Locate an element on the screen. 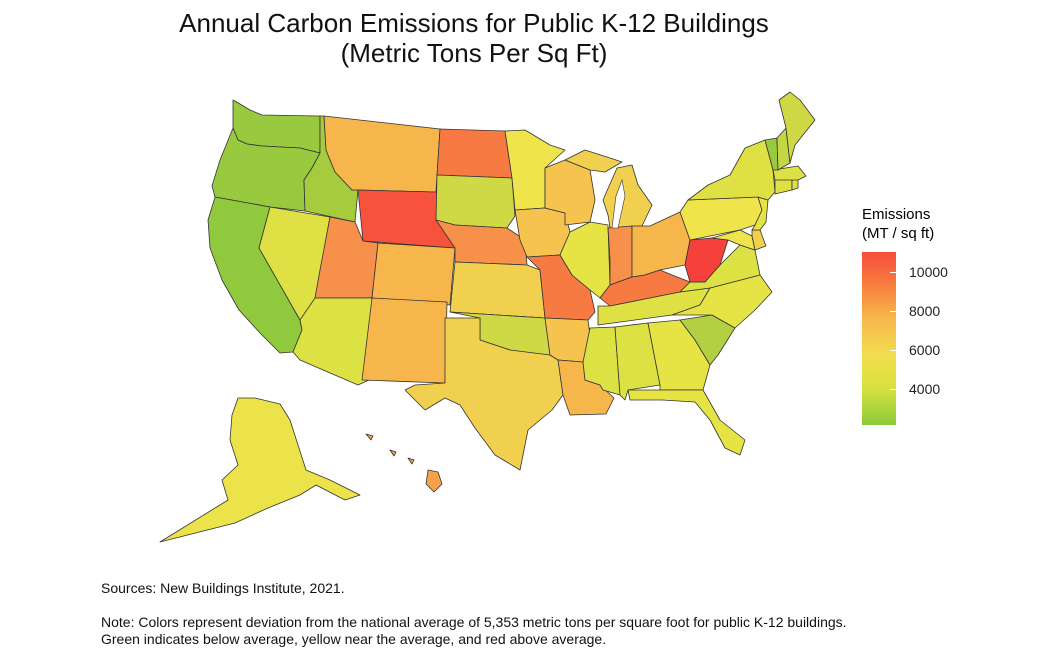  legend-tick-4000: 4000 is located at coordinates (925, 389).